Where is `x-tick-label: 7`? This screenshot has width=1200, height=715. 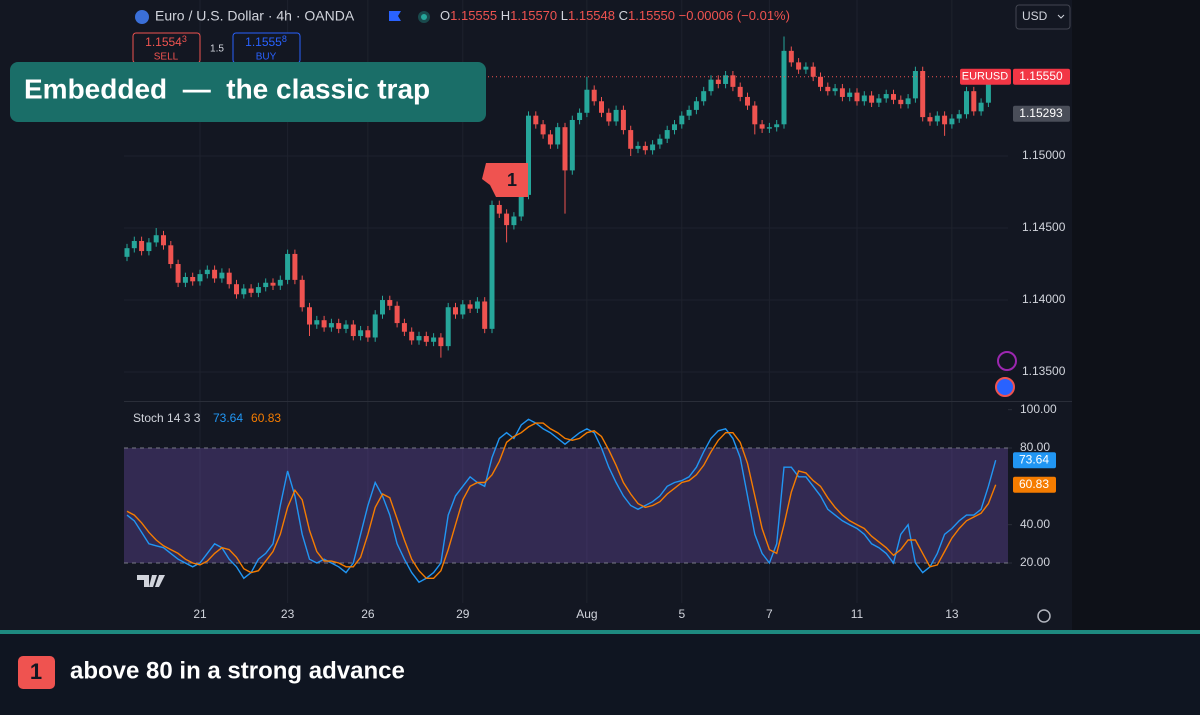
x-tick-label: 7 is located at coordinates (769, 614).